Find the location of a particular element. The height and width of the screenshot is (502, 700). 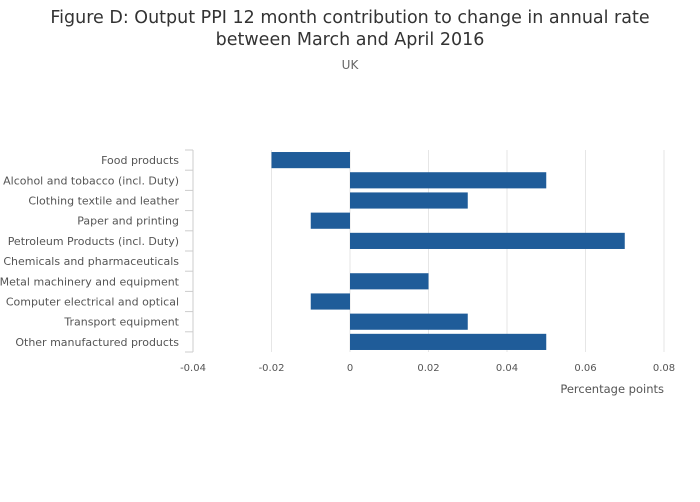

category-label-1: Alcohol and tobacco (incl. Duty) is located at coordinates (91, 180).